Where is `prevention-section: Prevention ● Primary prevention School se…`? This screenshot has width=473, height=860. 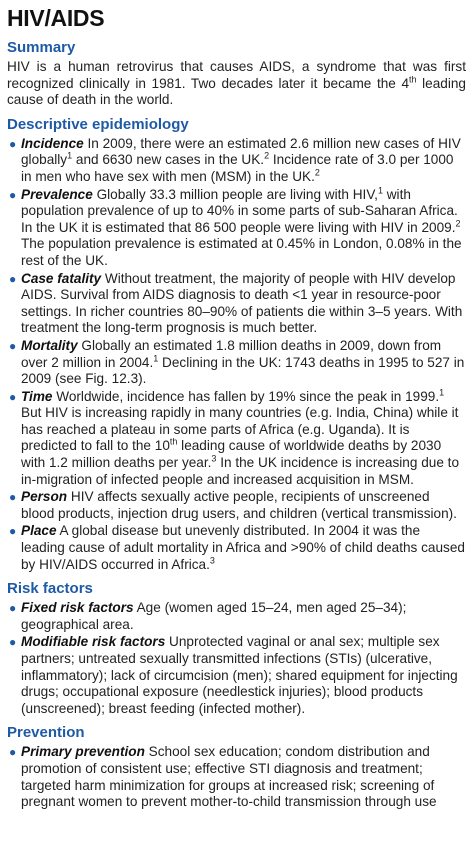
prevention-section: Prevention ● Primary prevention School se… is located at coordinates (236, 767).